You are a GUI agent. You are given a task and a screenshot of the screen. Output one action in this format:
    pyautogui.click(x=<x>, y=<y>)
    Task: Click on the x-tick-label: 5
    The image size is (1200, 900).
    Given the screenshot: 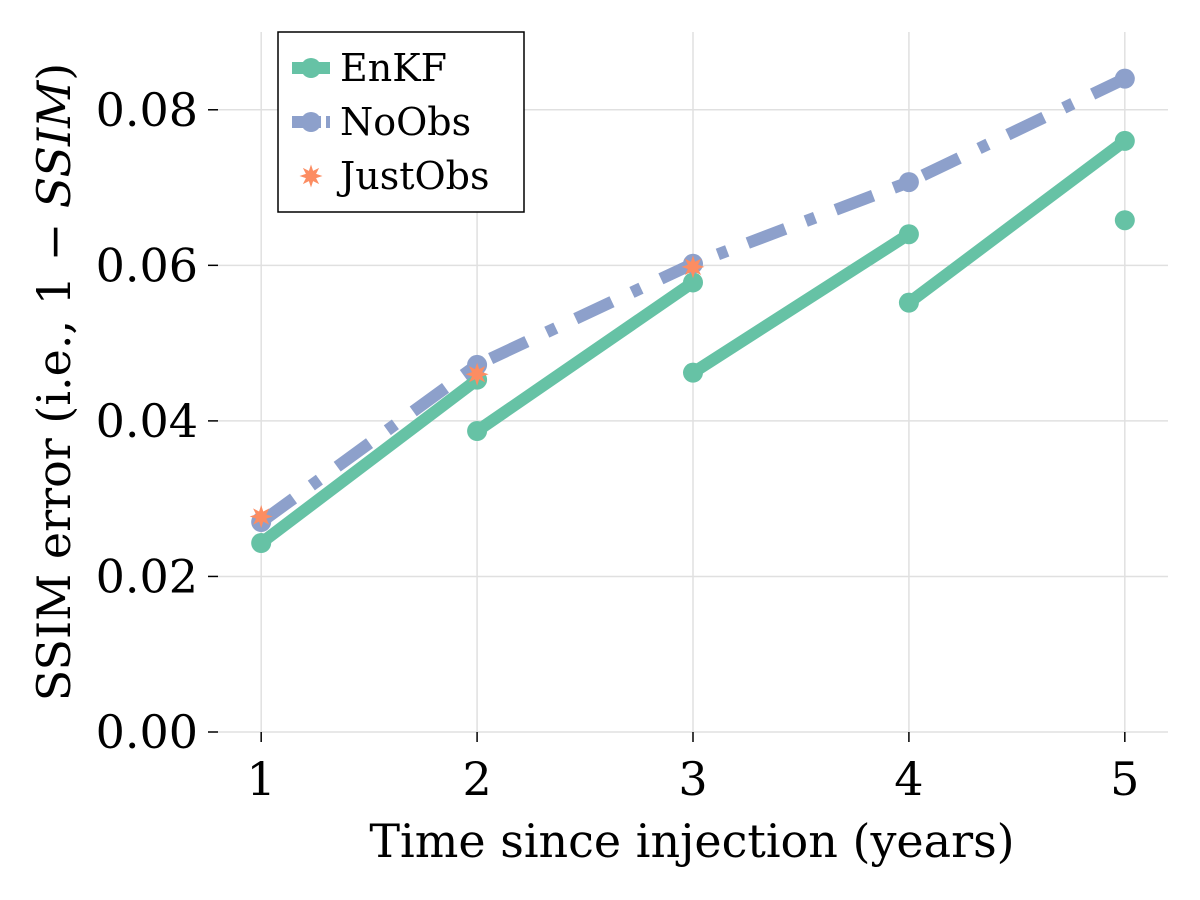 What is the action you would take?
    pyautogui.click(x=1124, y=779)
    